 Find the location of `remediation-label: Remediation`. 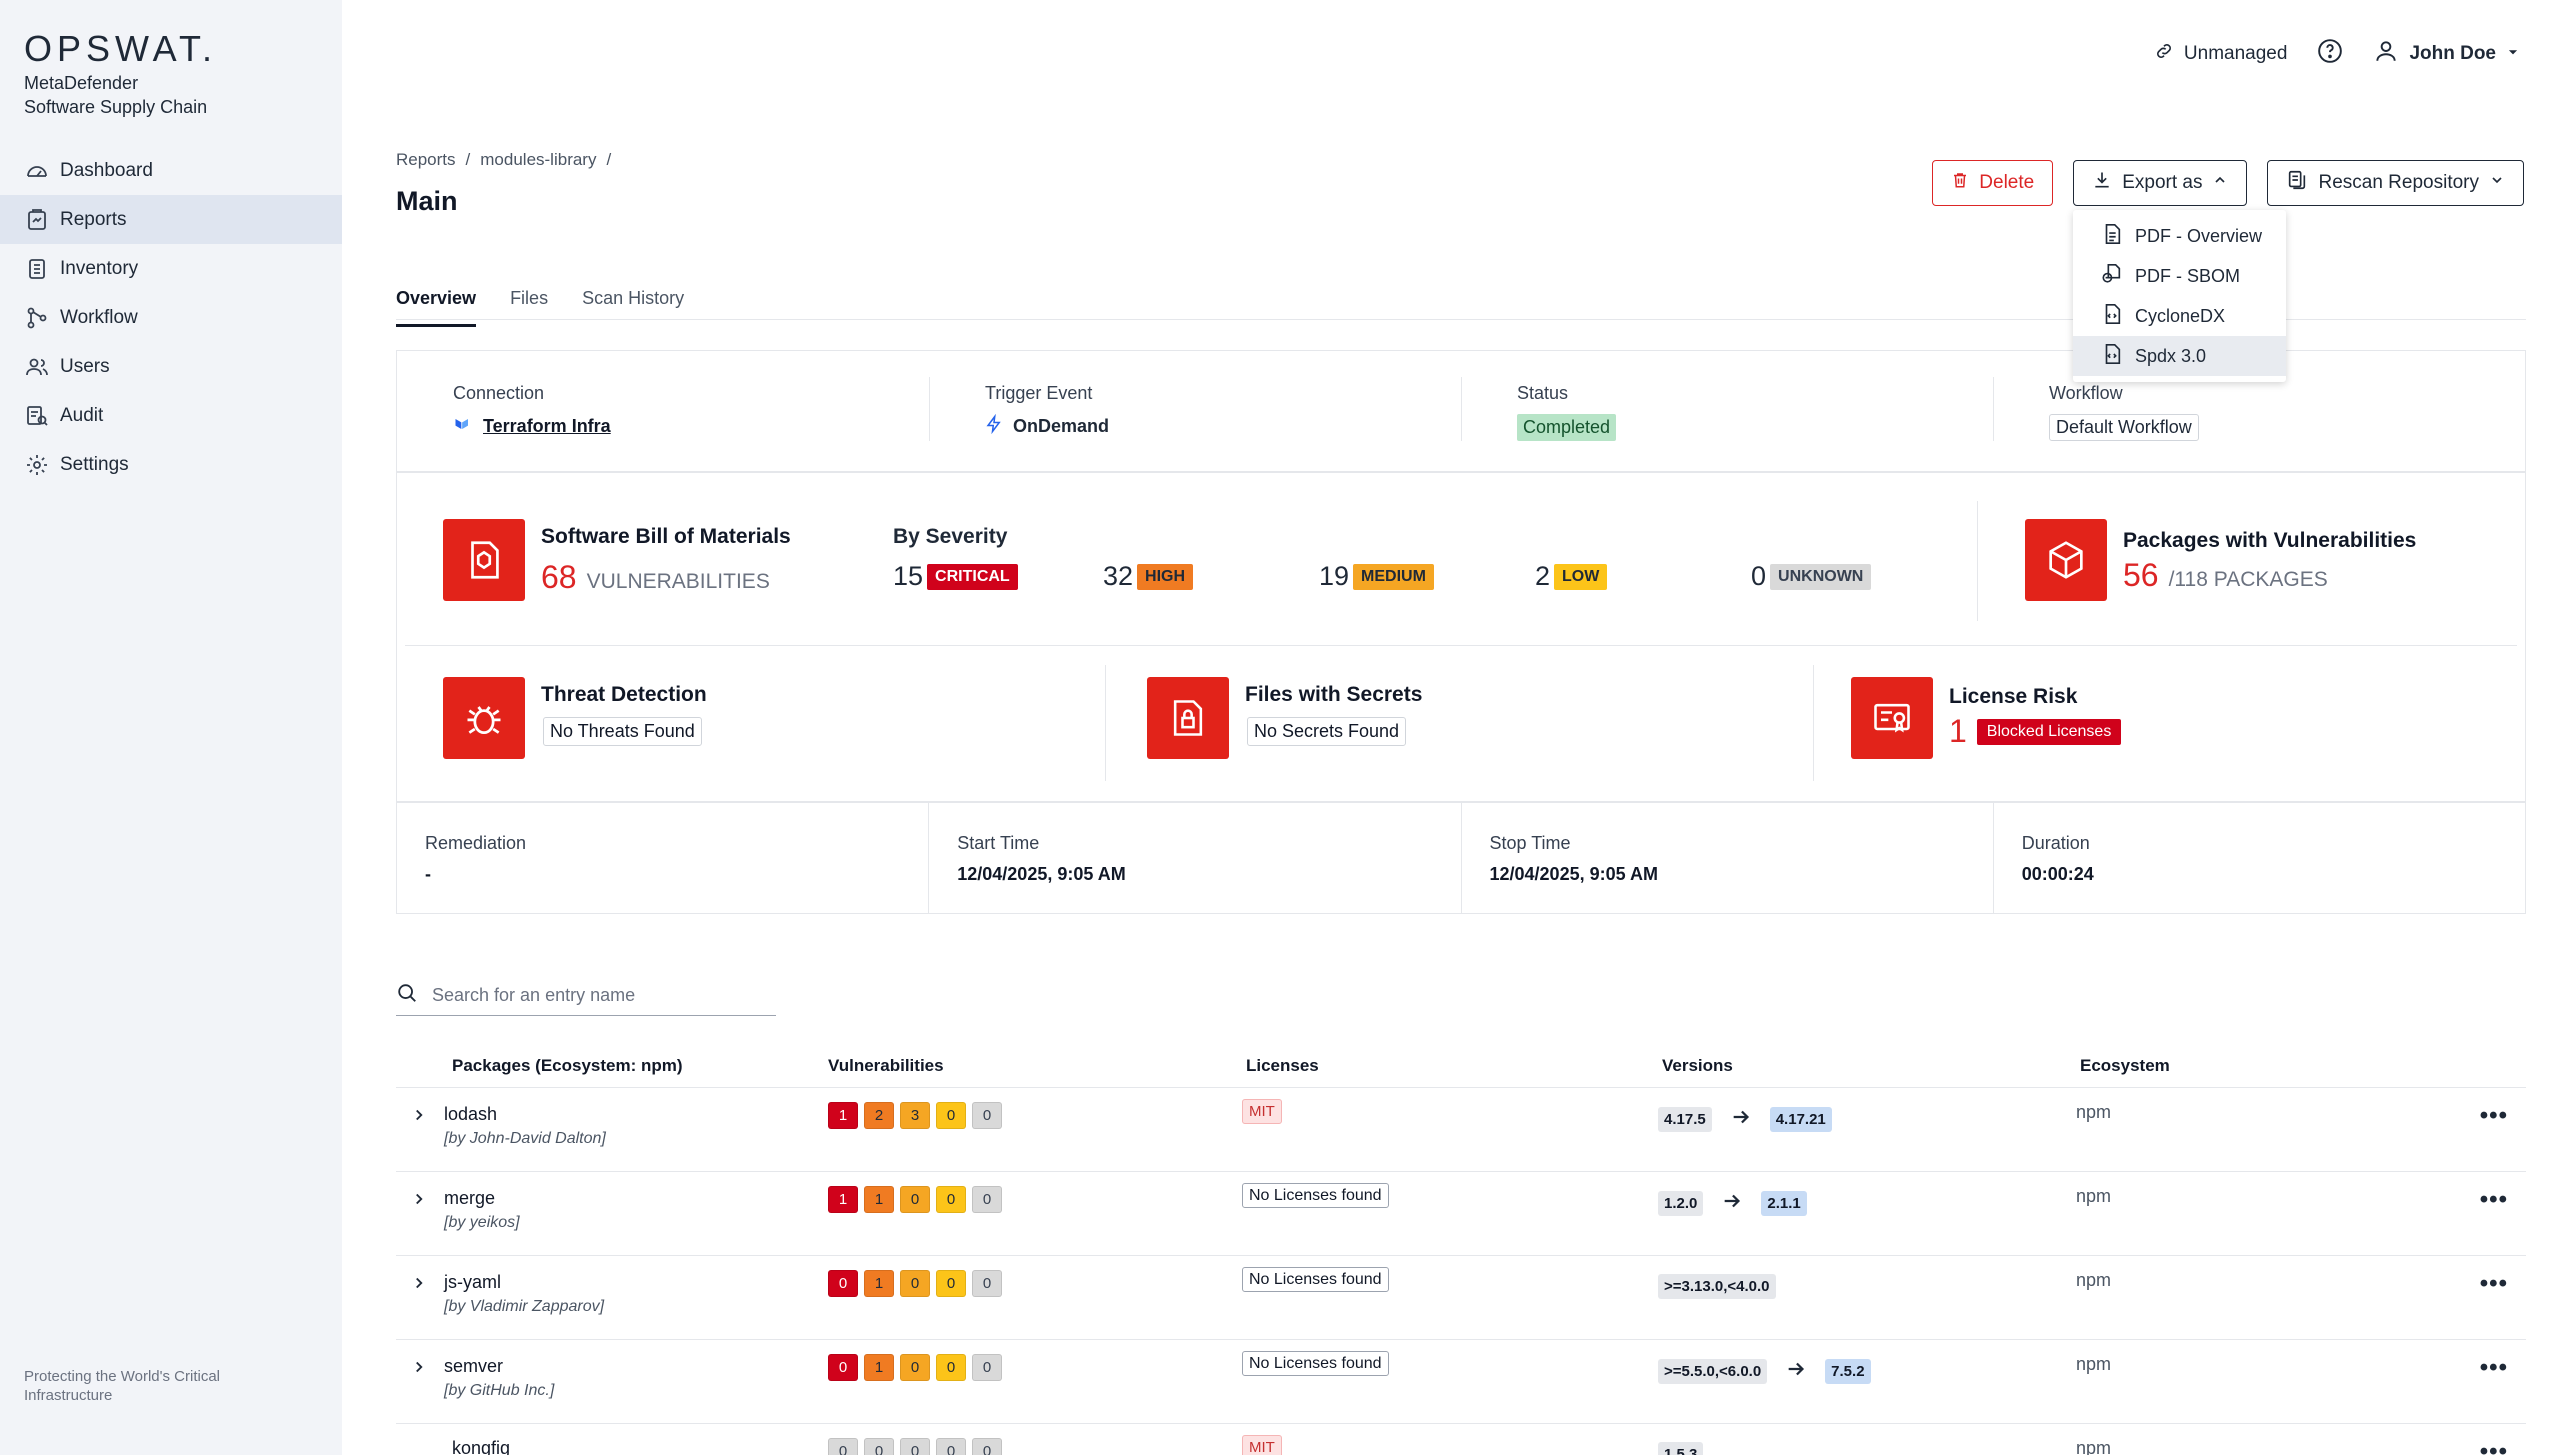

remediation-label: Remediation is located at coordinates (476, 843).